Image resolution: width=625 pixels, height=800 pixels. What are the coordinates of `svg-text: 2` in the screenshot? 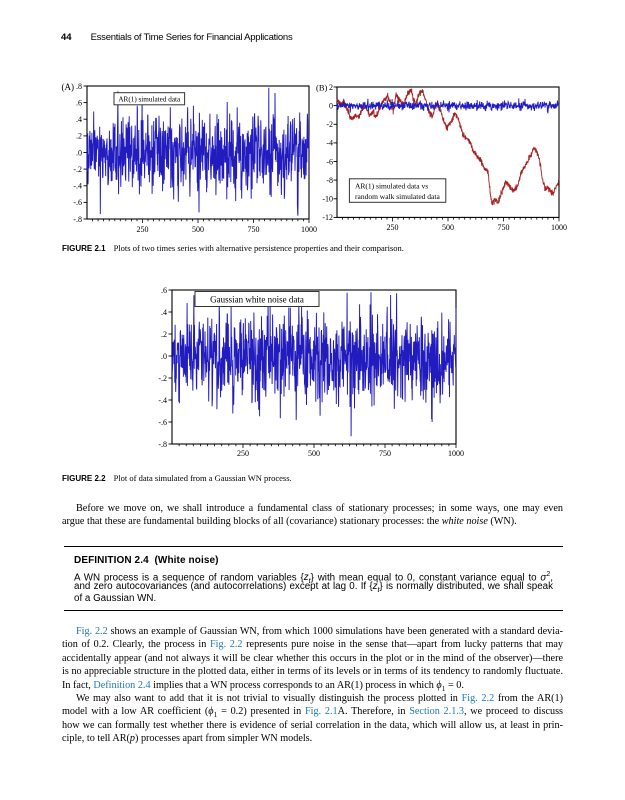 It's located at (331, 87).